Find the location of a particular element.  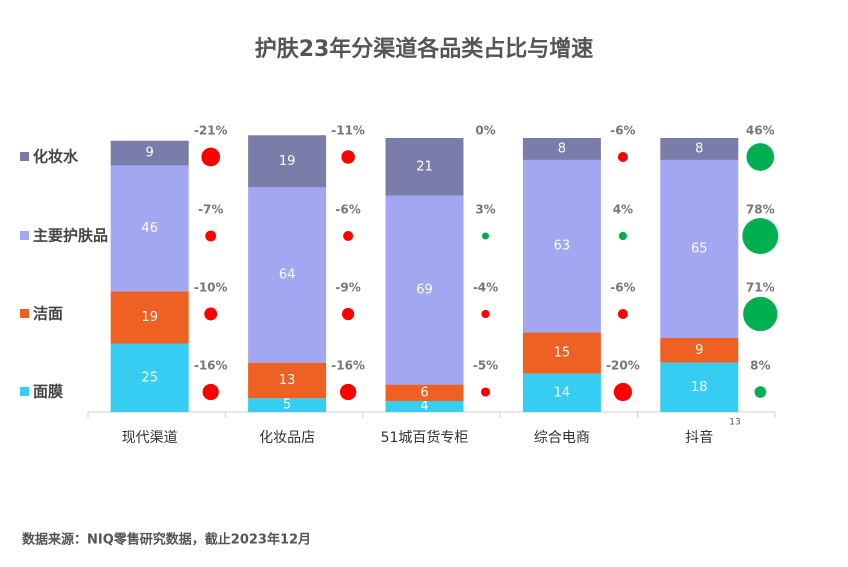

legend-label: 化妆水 is located at coordinates (56, 157).